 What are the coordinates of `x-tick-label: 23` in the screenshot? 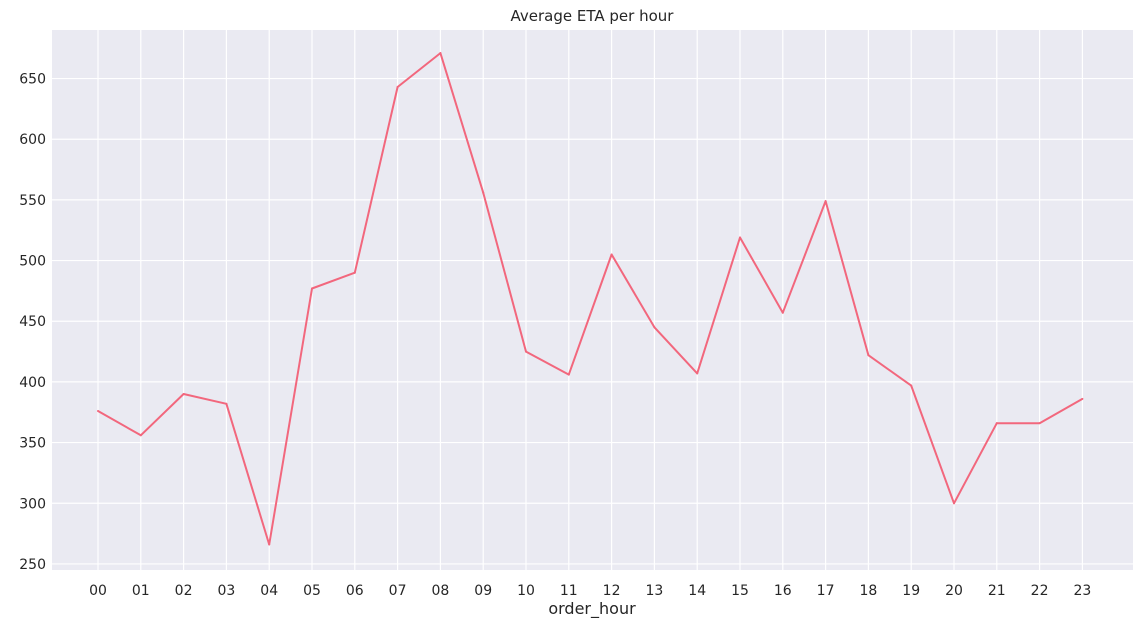 It's located at (1082, 591).